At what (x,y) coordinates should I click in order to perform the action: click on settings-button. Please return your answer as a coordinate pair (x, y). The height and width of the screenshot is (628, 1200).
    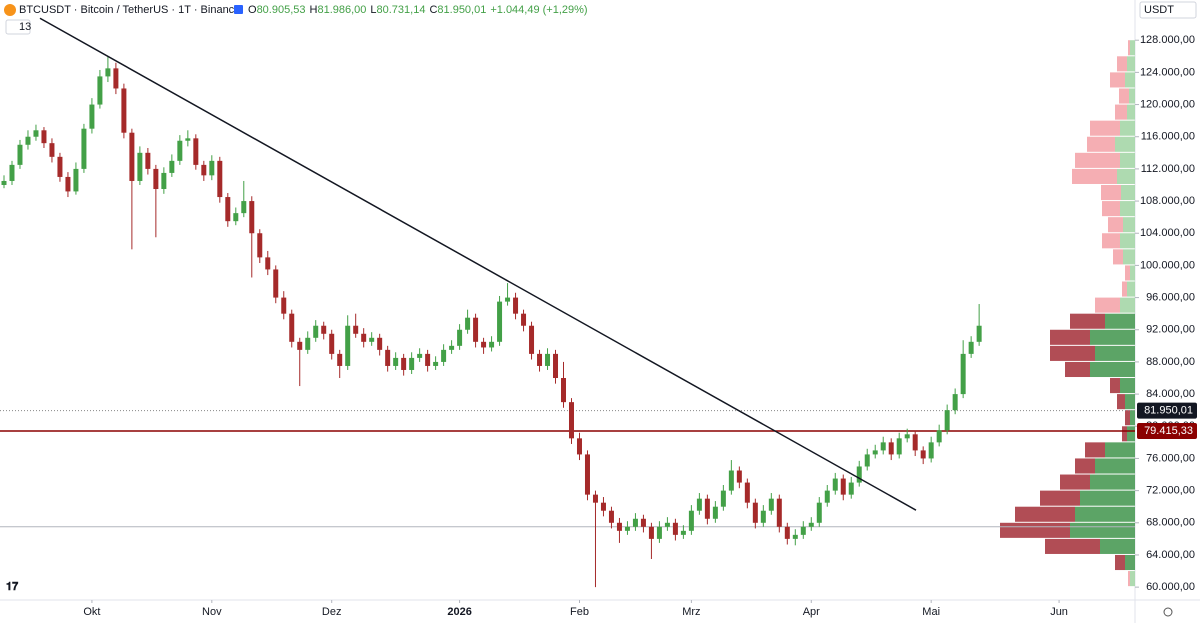
    Looking at the image, I should click on (1168, 612).